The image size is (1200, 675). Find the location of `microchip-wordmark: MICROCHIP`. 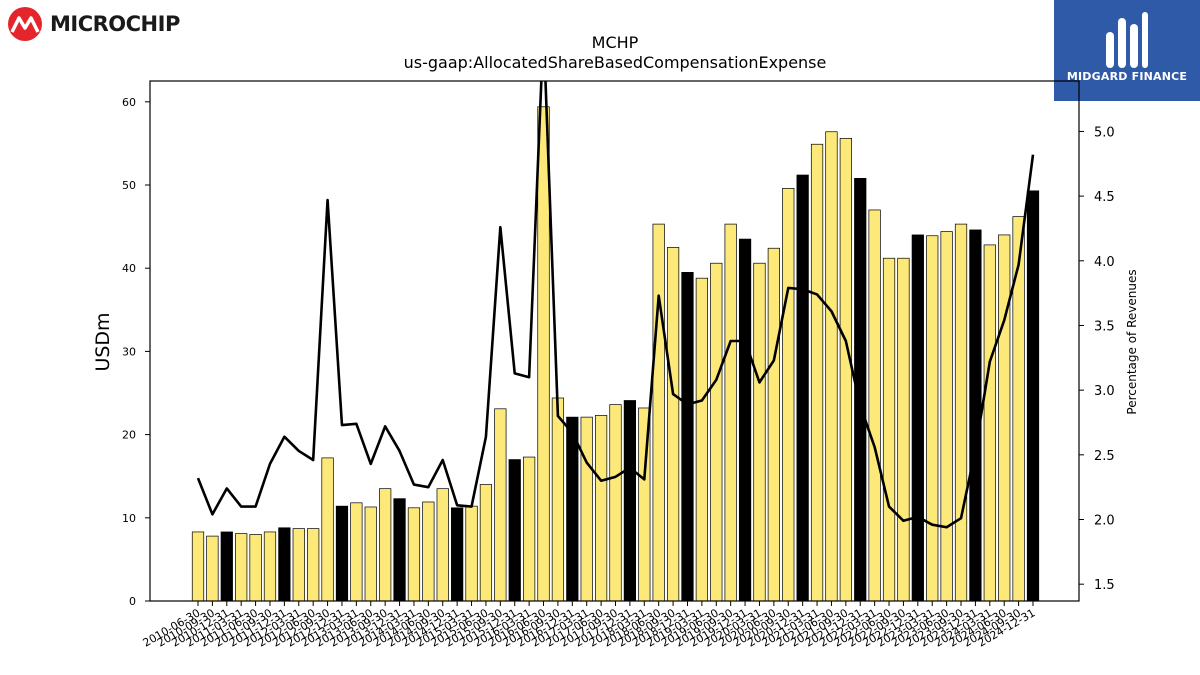

microchip-wordmark: MICROCHIP is located at coordinates (115, 24).